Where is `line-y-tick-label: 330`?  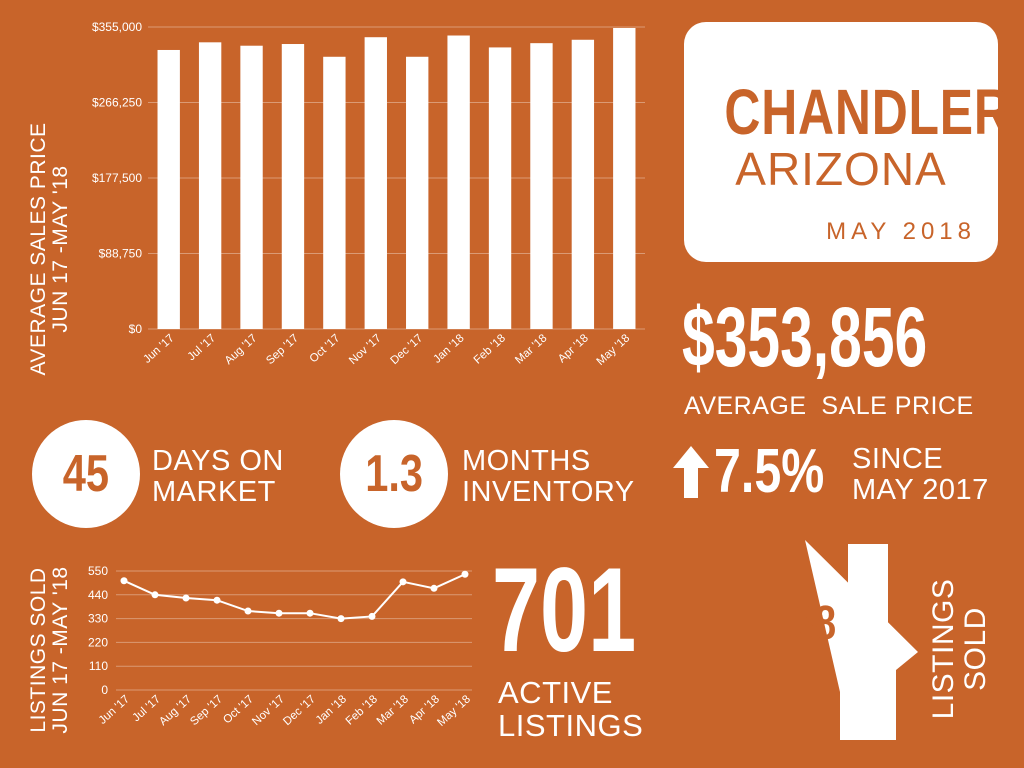 line-y-tick-label: 330 is located at coordinates (98, 619).